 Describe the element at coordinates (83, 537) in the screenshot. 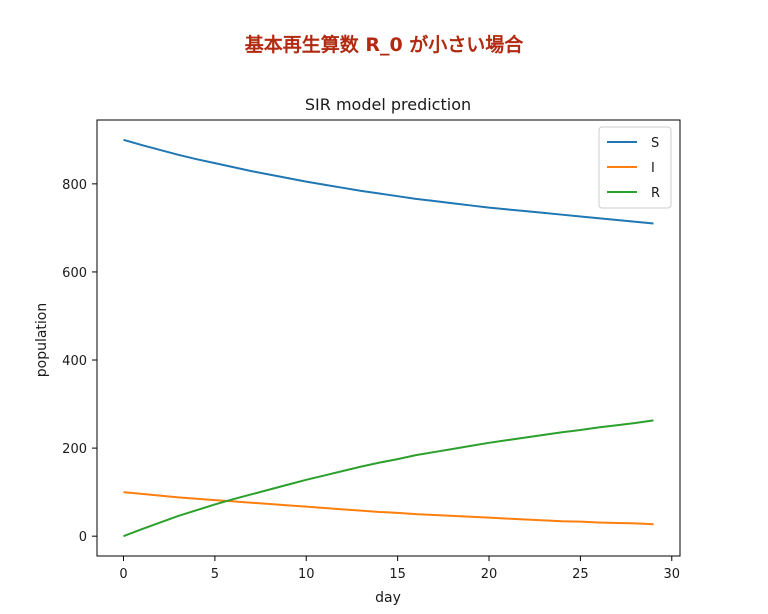

I see `y-tick-label-0: 0` at that location.